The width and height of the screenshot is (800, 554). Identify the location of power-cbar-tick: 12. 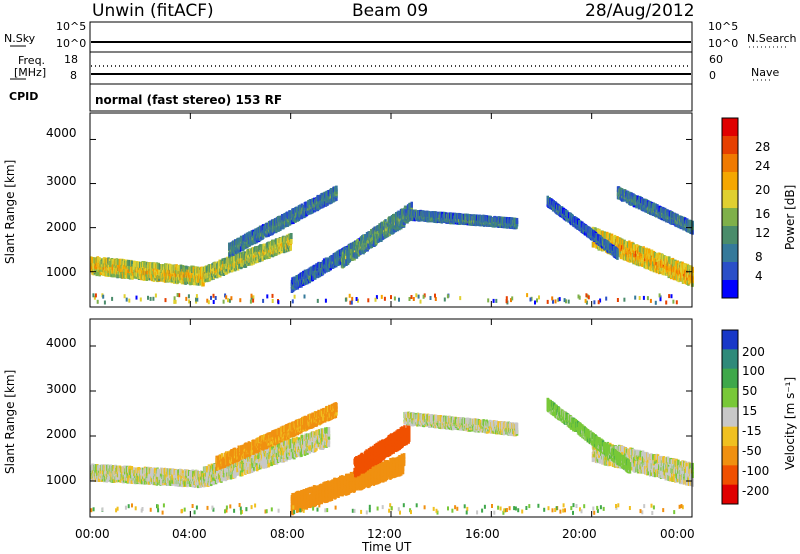
(763, 233).